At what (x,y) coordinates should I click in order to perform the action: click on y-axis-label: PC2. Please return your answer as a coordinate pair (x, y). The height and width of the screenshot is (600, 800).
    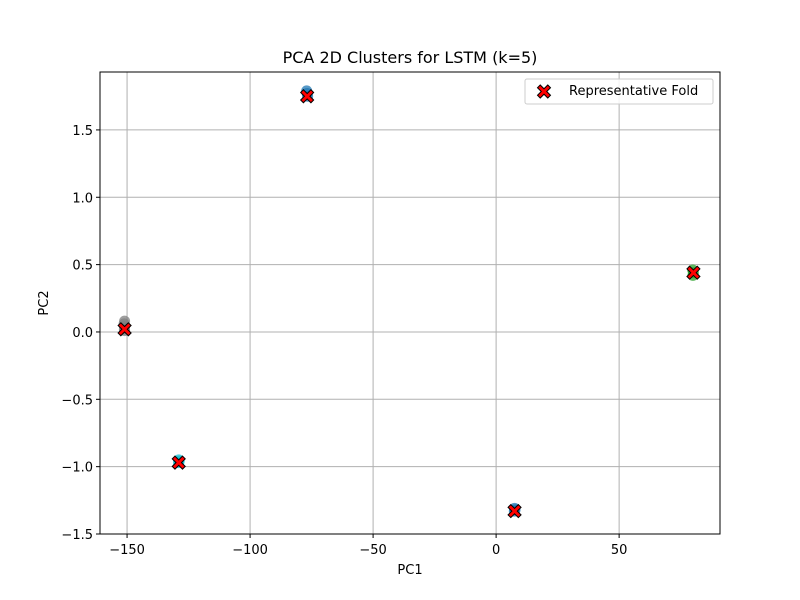
    Looking at the image, I should click on (44, 302).